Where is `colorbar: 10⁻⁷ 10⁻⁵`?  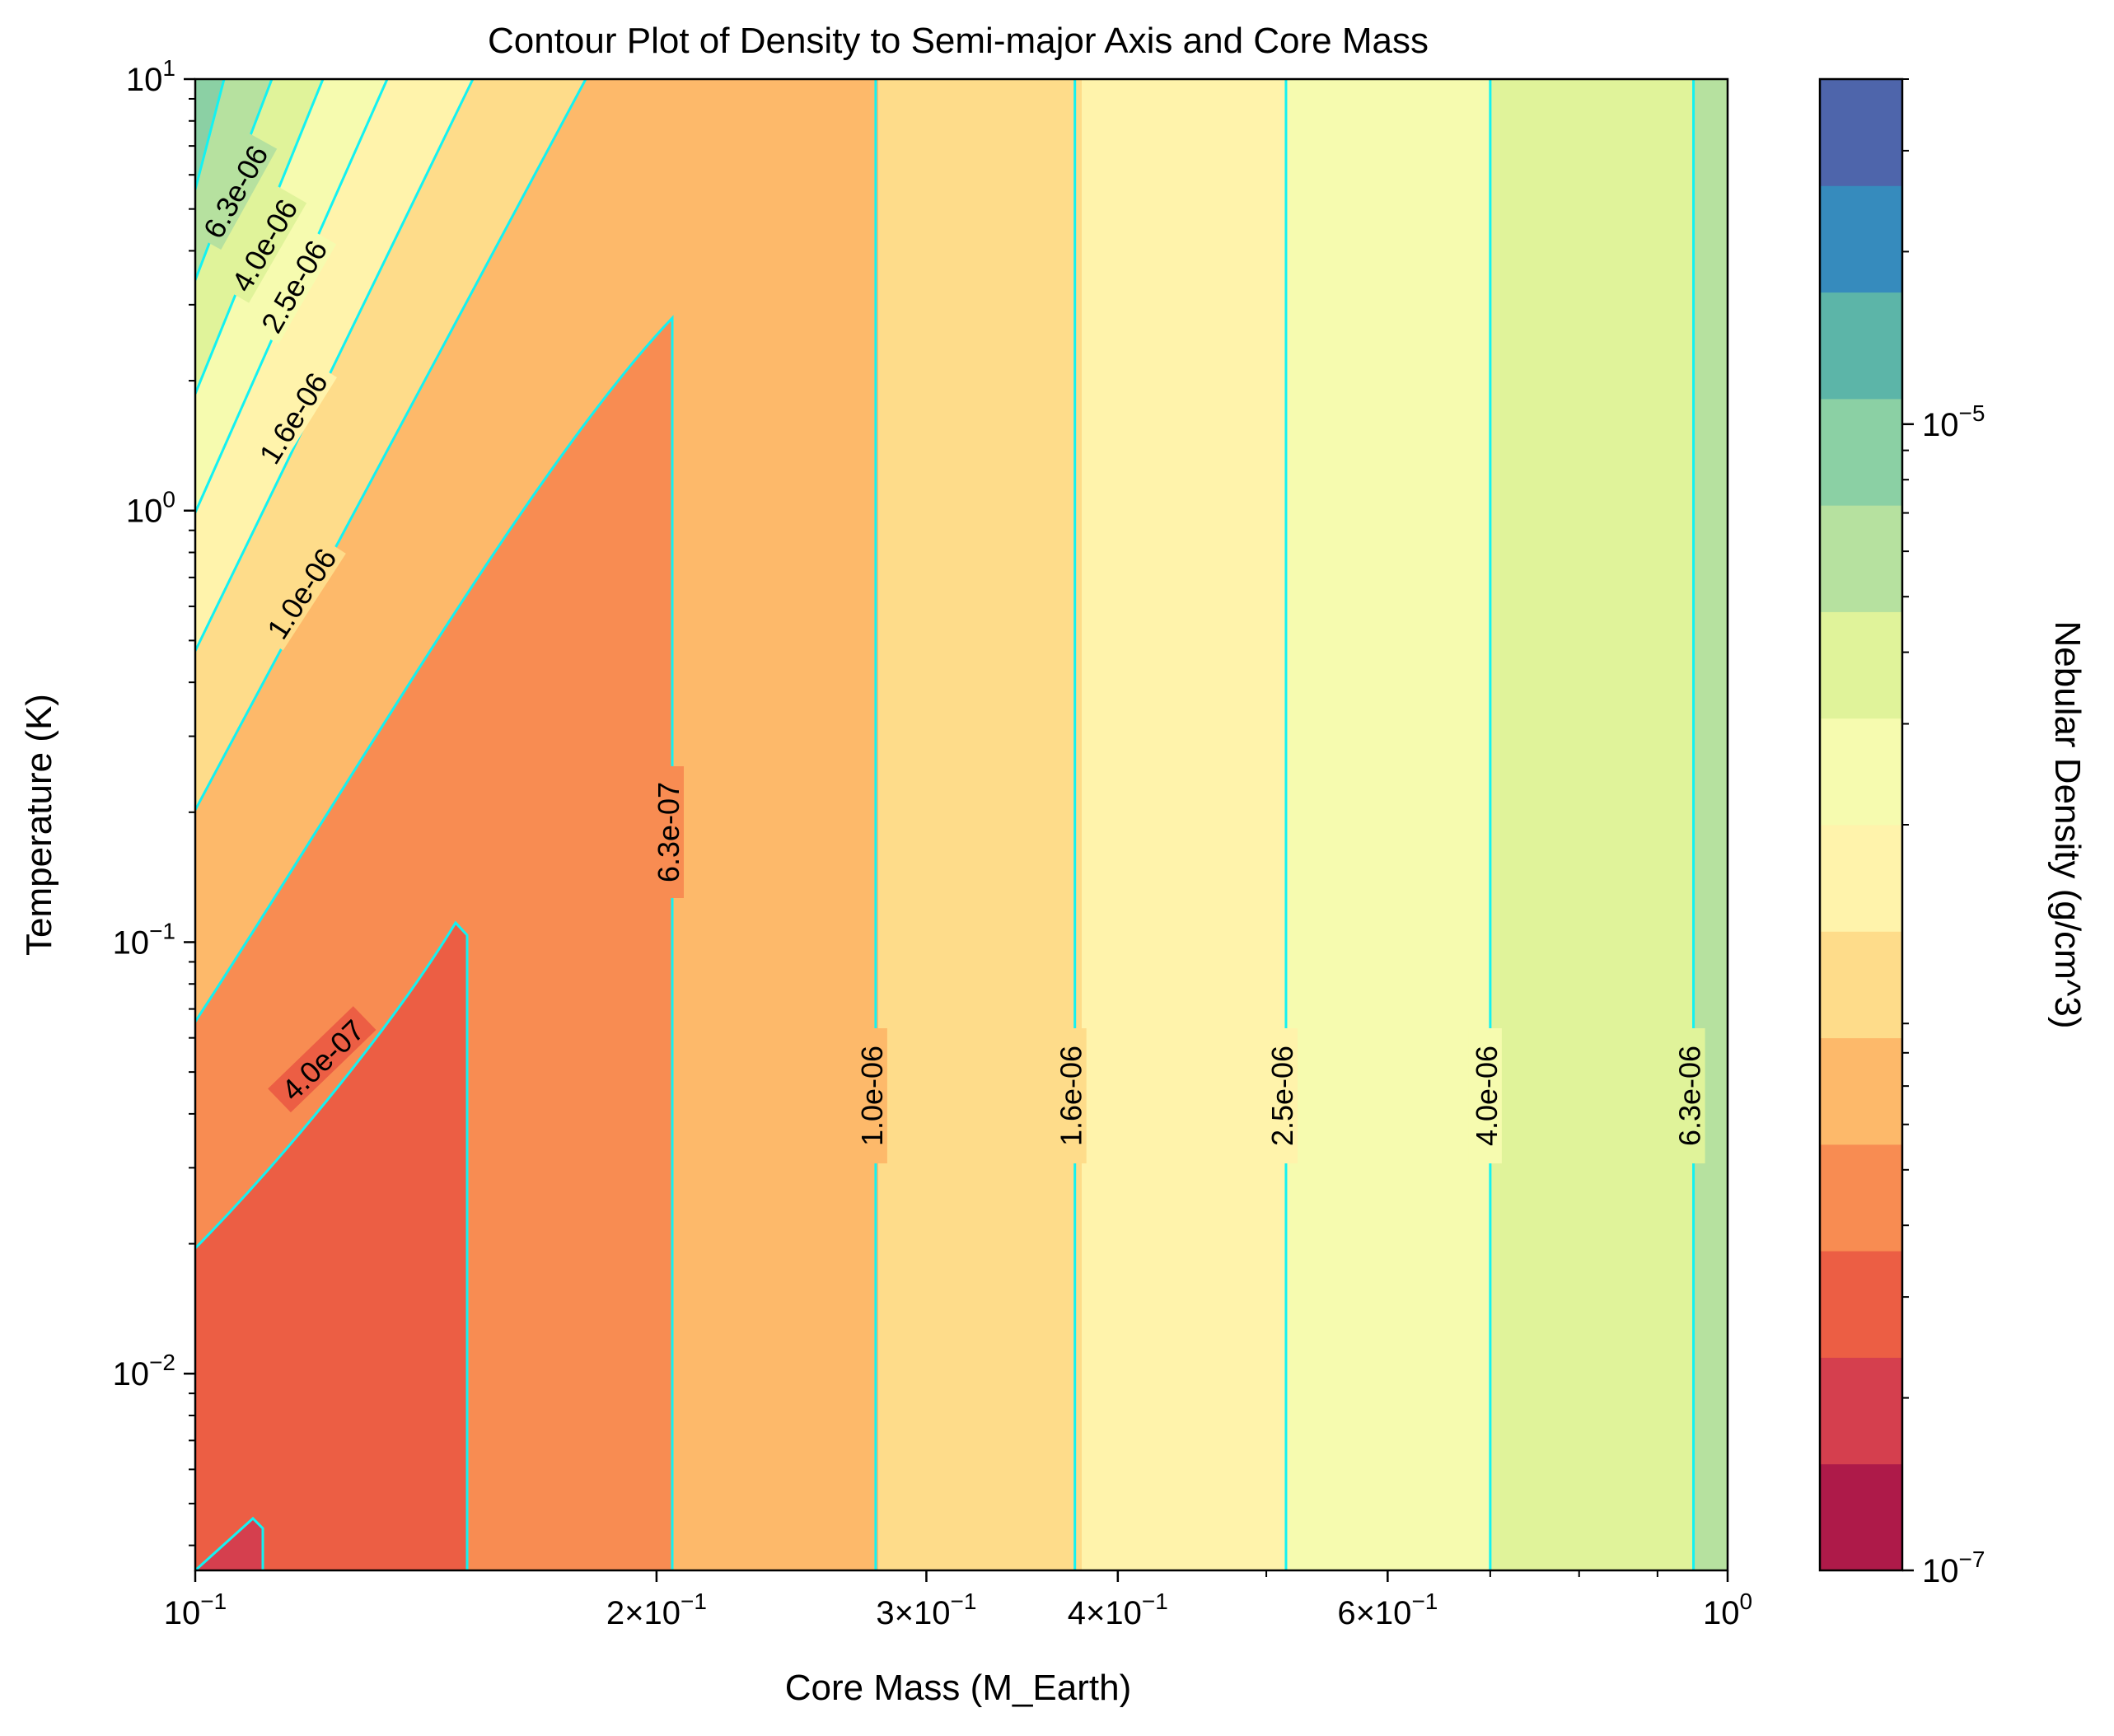
colorbar: 10⁻⁷ 10⁻⁵ is located at coordinates (1901, 833).